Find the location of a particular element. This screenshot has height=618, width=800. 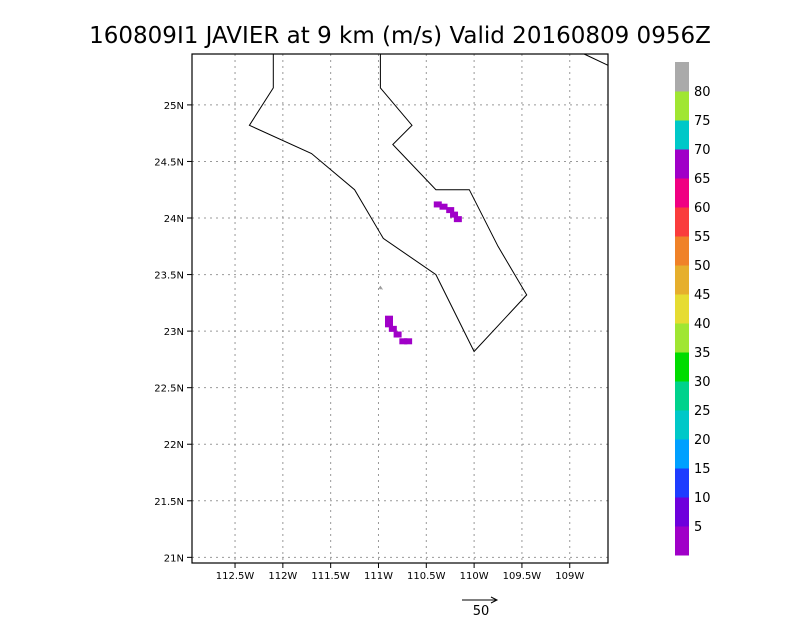

colorbar-label: 70 is located at coordinates (702, 150).